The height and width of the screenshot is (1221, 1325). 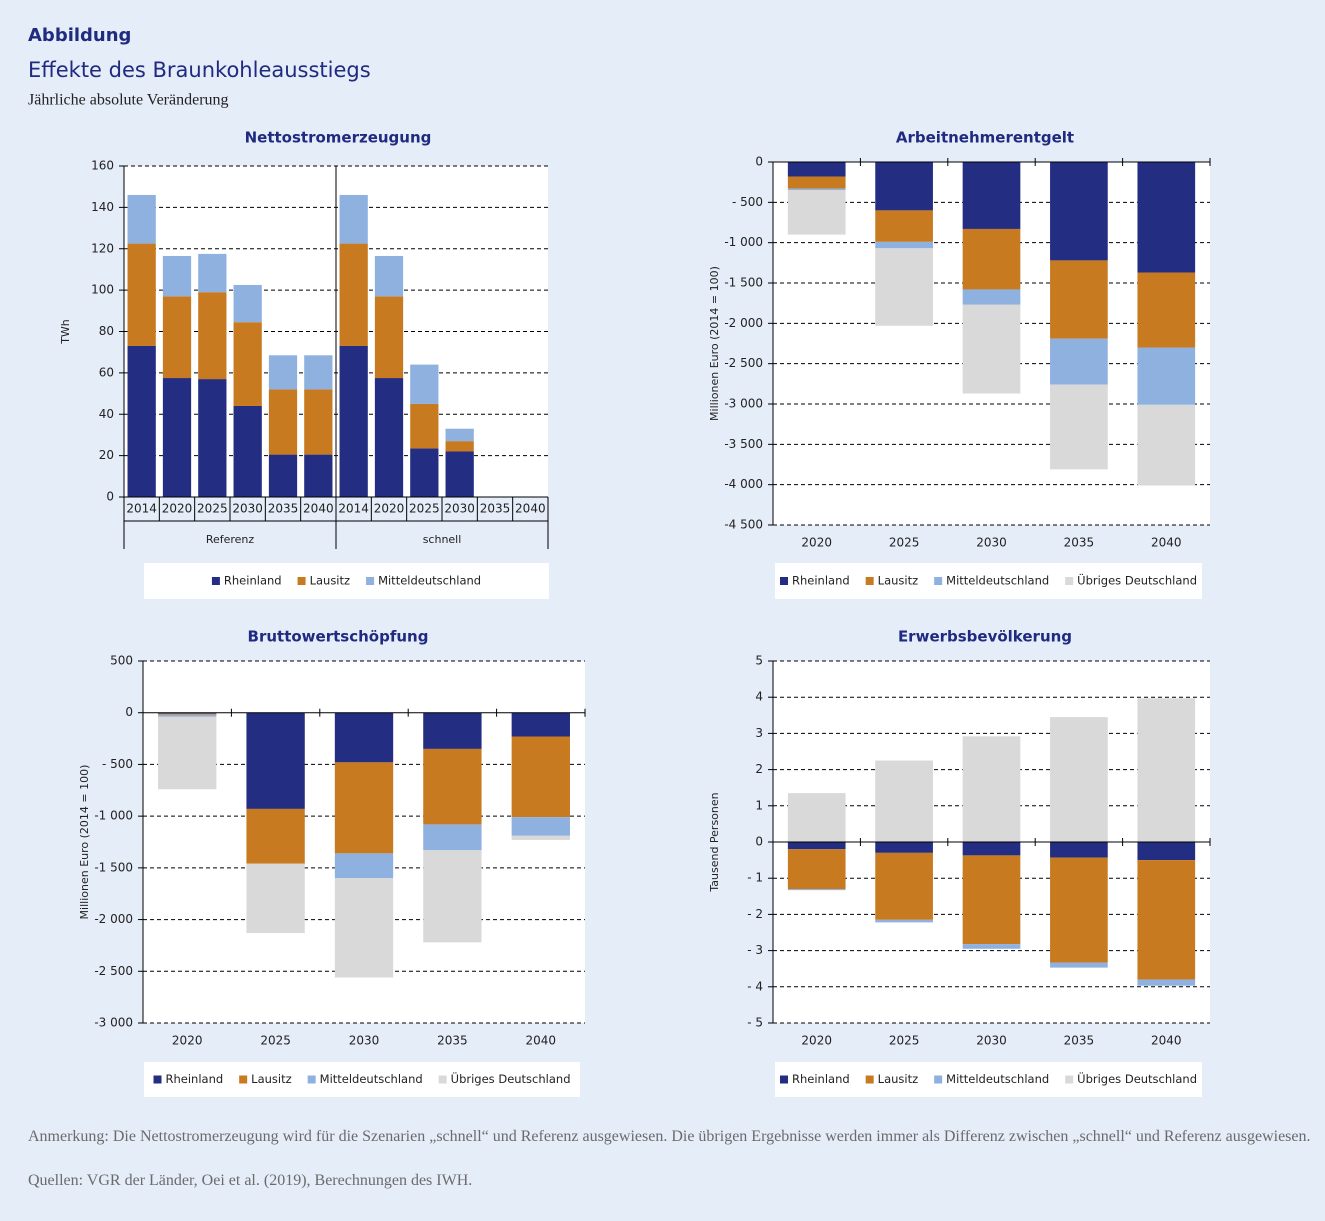 I want to click on chart-title: Bruttowertschöpfung, so click(x=338, y=637).